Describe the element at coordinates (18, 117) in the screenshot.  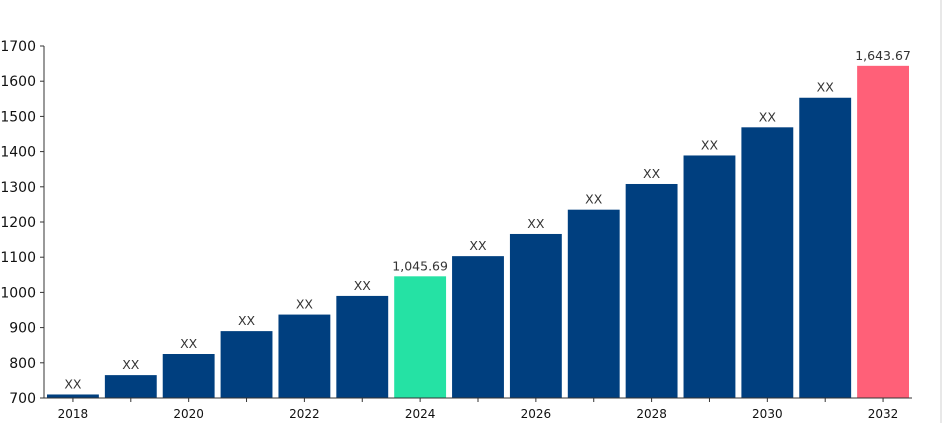
I see `y-tick-label: 1500` at that location.